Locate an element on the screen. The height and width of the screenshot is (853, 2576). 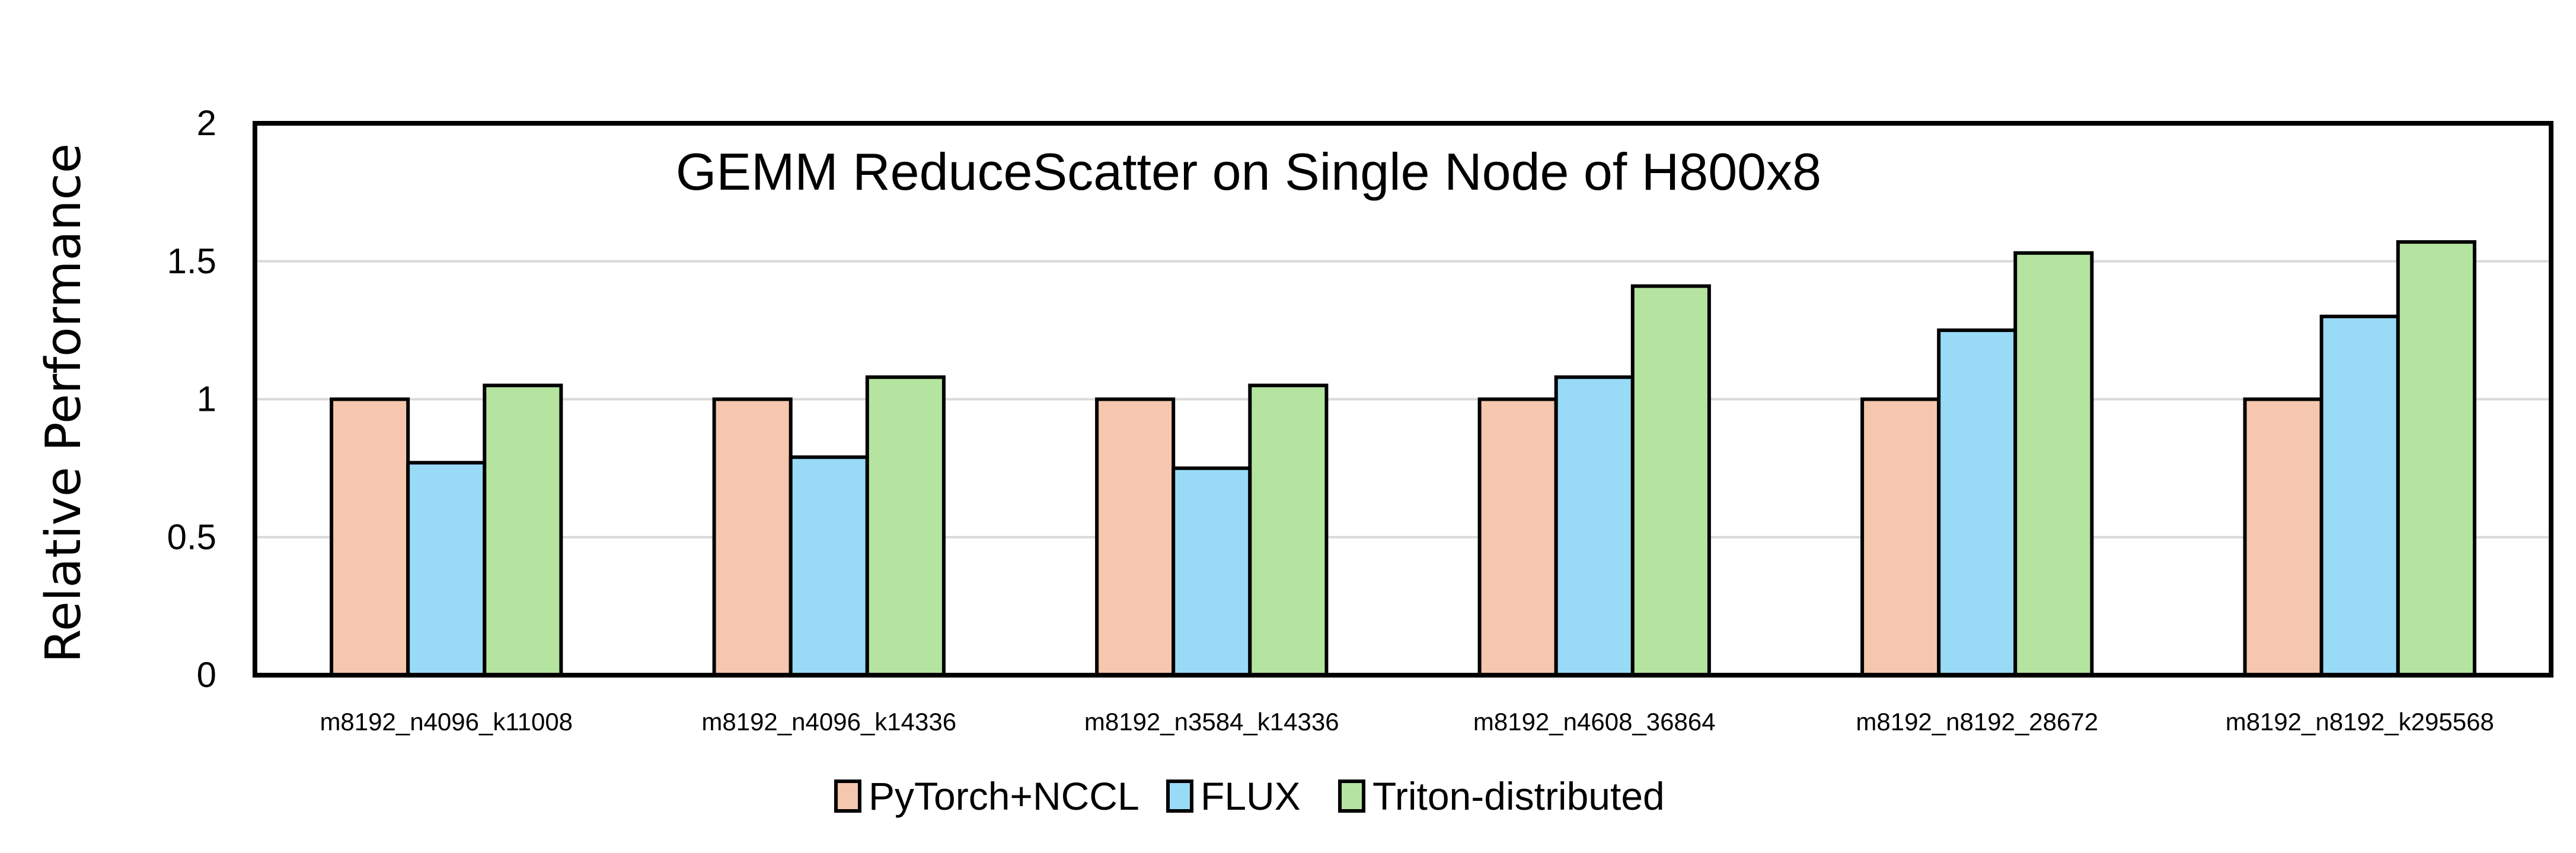
y-tick-label: 0 is located at coordinates (206, 675).